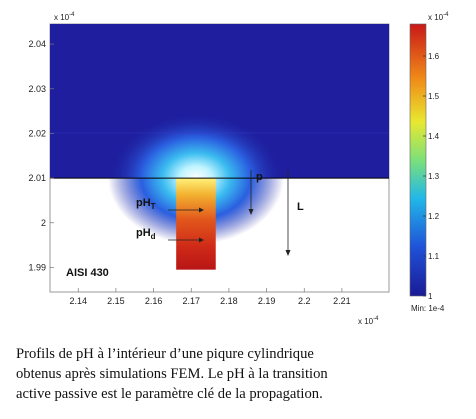 The image size is (476, 419). What do you see at coordinates (300, 207) in the screenshot?
I see `label-l: L` at bounding box center [300, 207].